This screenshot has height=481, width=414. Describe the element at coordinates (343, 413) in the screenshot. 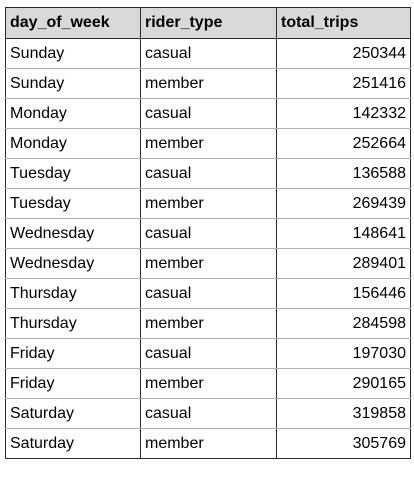

I see `cell-total-trips: 319858` at that location.